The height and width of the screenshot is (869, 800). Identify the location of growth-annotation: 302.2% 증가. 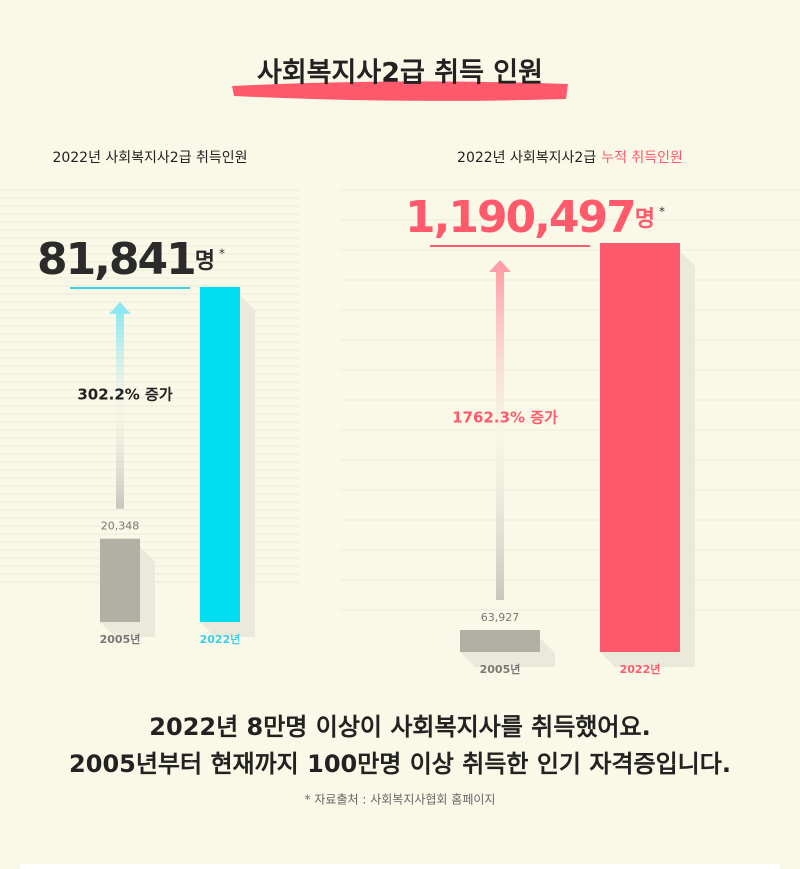
(124, 395).